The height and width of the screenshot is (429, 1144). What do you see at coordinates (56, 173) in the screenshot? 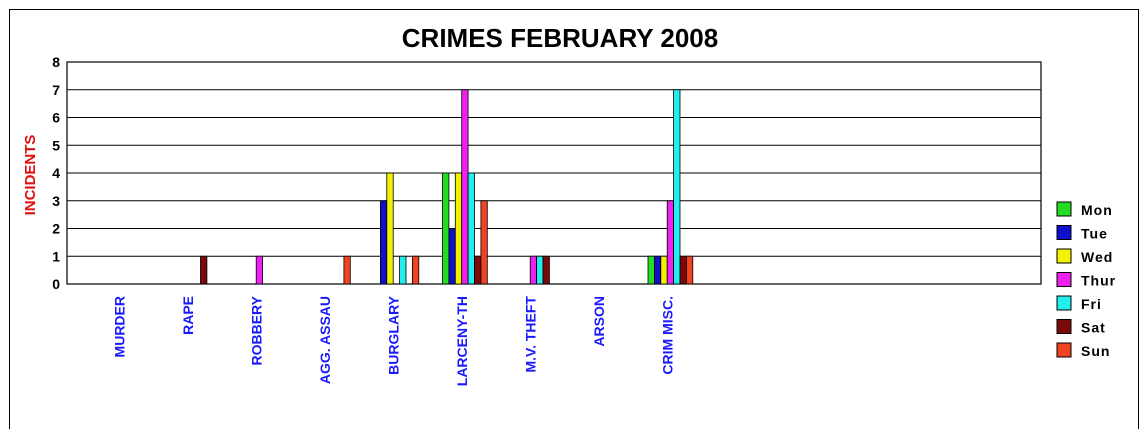
I see `y-tick-label: 4` at bounding box center [56, 173].